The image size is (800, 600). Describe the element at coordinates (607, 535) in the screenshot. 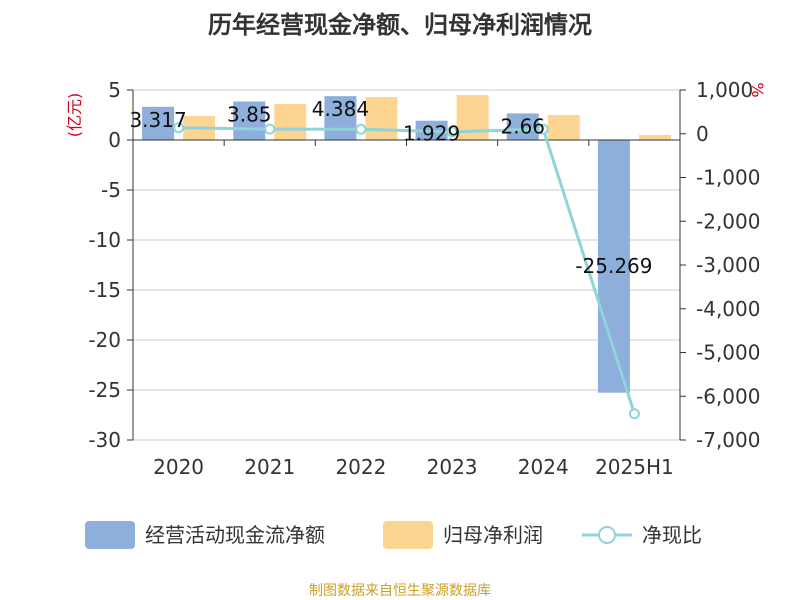

I see `legend-marker-ratio` at that location.